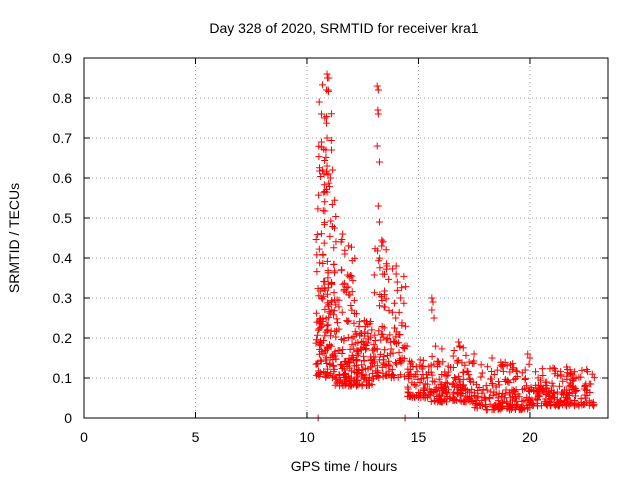 The height and width of the screenshot is (480, 640). Describe the element at coordinates (63, 258) in the screenshot. I see `y-tick-label: 0.4` at that location.